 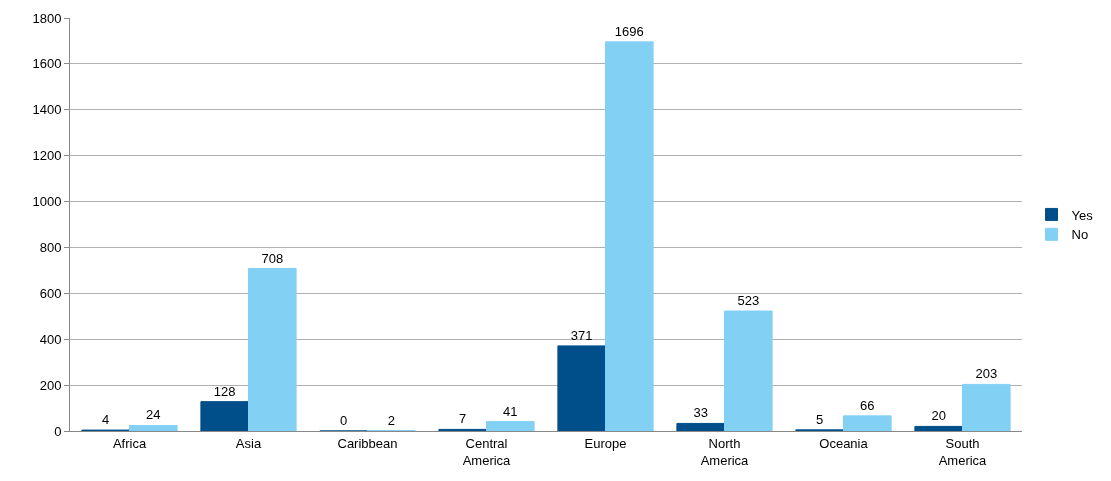 I want to click on y-tick-label: 800, so click(x=50, y=247).